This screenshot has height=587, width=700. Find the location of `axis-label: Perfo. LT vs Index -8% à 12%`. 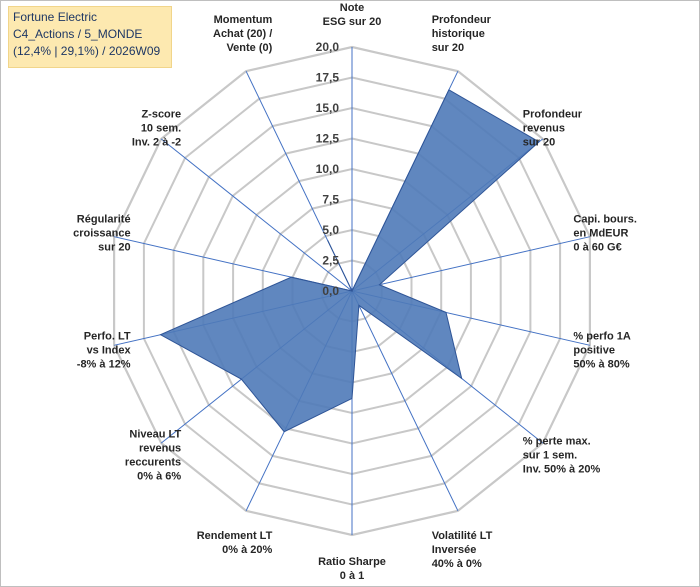

axis-label: Perfo. LT vs Index -8% à 12% is located at coordinates (104, 350).